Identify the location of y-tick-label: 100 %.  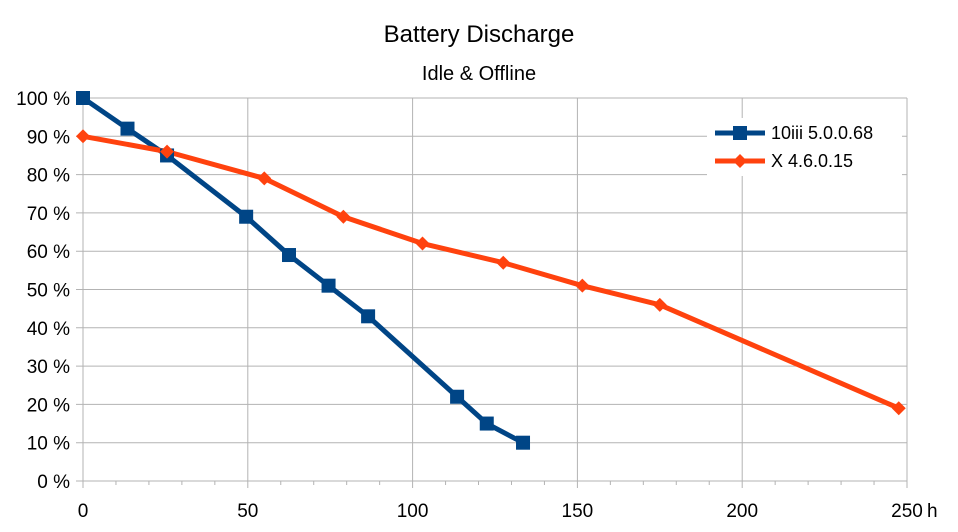
(43, 99).